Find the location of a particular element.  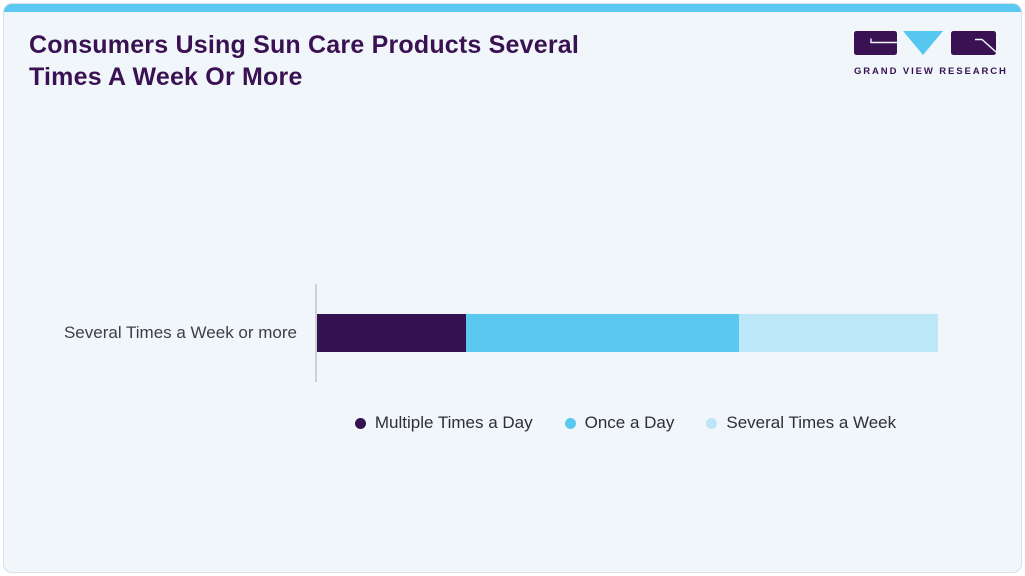

stacked-bar is located at coordinates (627, 333).